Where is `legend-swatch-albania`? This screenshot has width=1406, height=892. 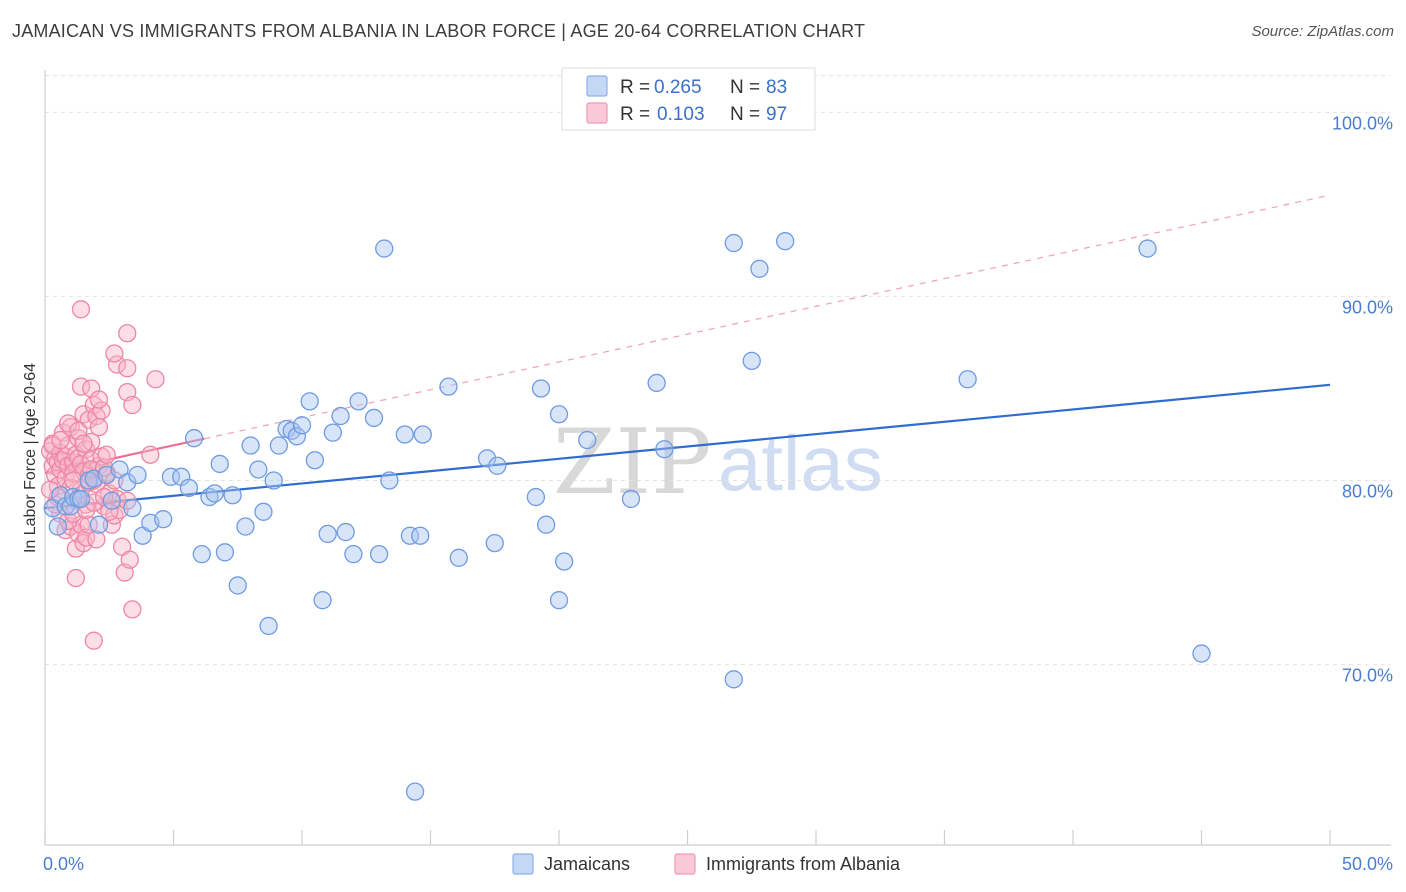
legend-swatch-albania is located at coordinates (597, 113).